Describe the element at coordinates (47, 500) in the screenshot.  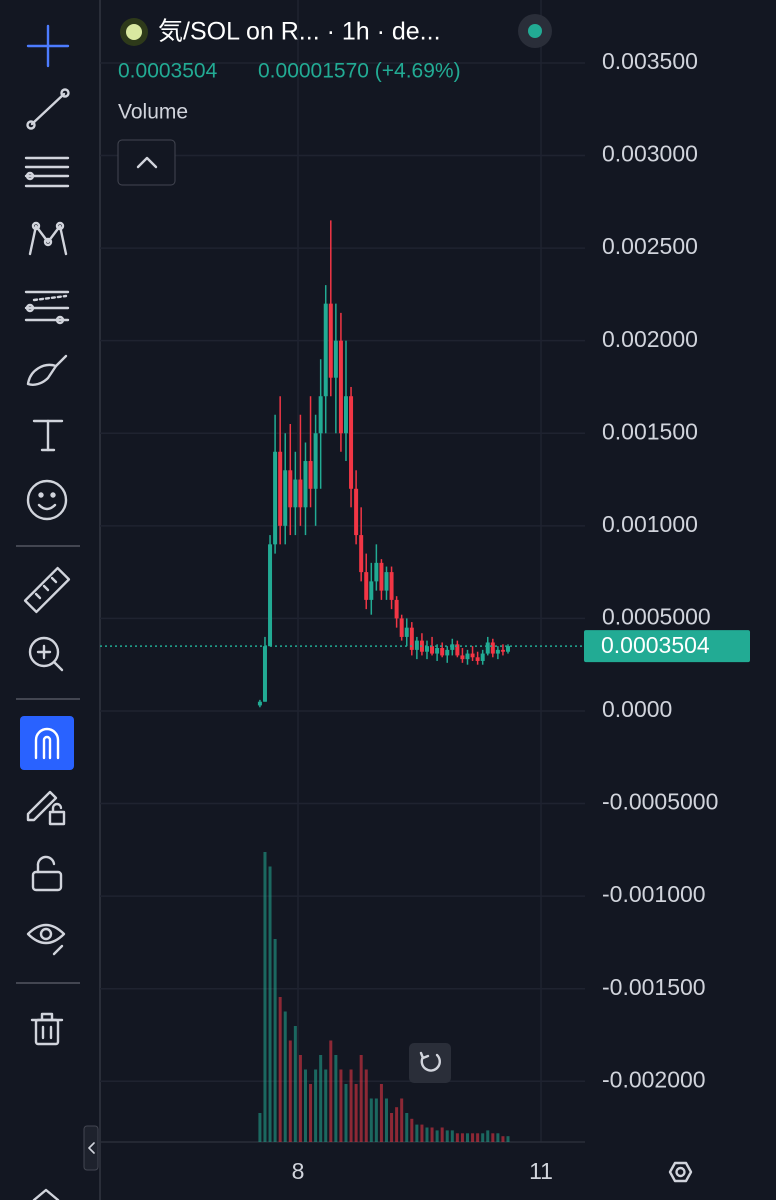
I see `emoji-tool` at that location.